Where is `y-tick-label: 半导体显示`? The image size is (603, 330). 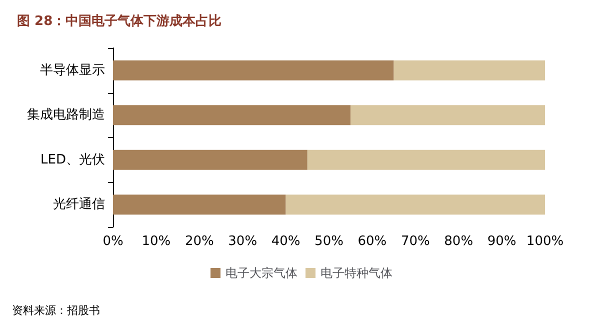 y-tick-label: 半导体显示 is located at coordinates (72, 70).